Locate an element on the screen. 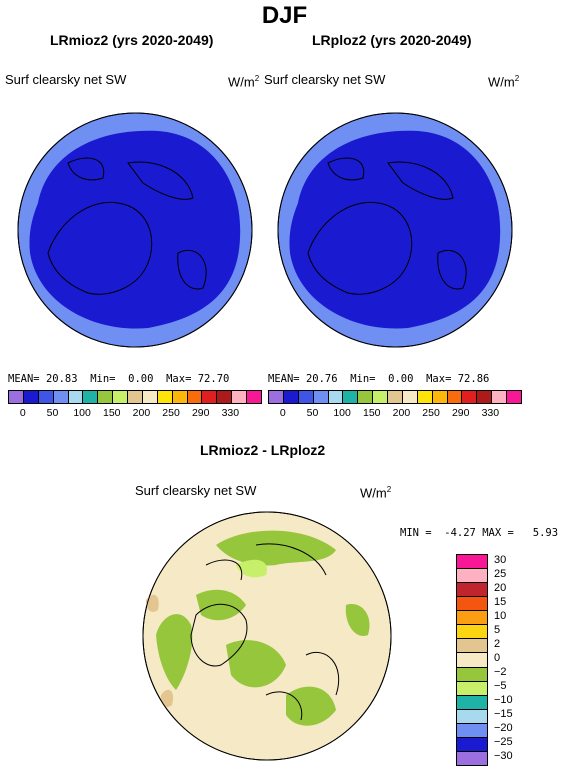  diff-variable: Surf clearsky net SW is located at coordinates (196, 490).